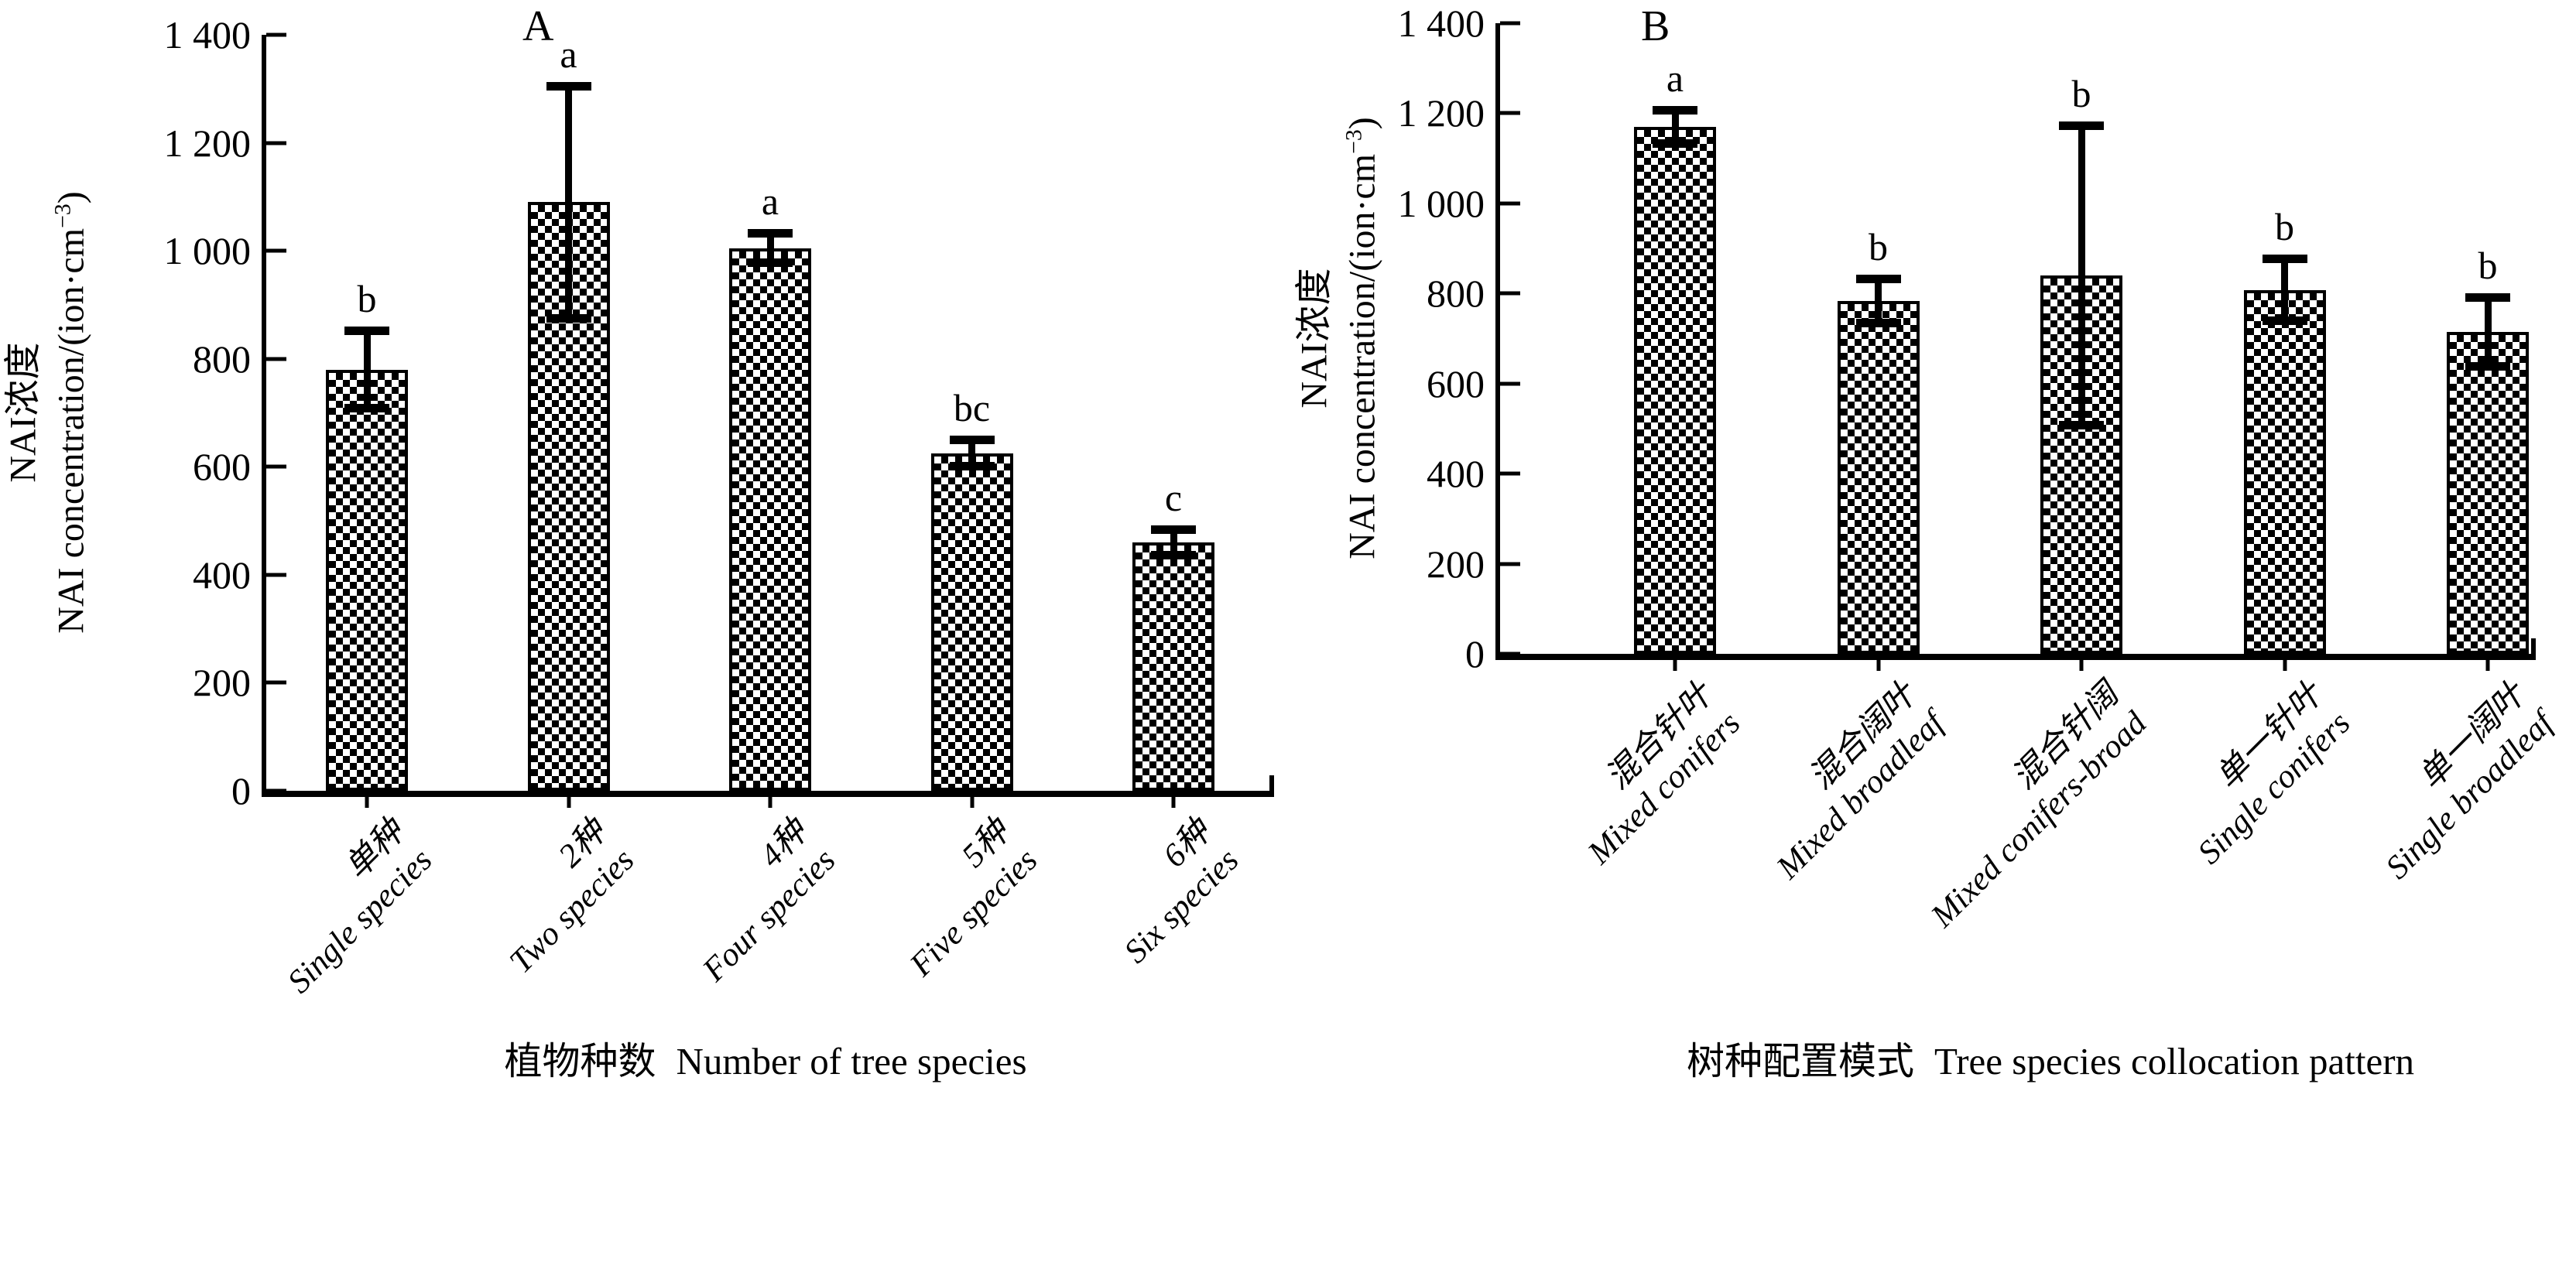  What do you see at coordinates (1800, 1061) in the screenshot?
I see `x-axis-title-cn: 树种配置模式` at bounding box center [1800, 1061].